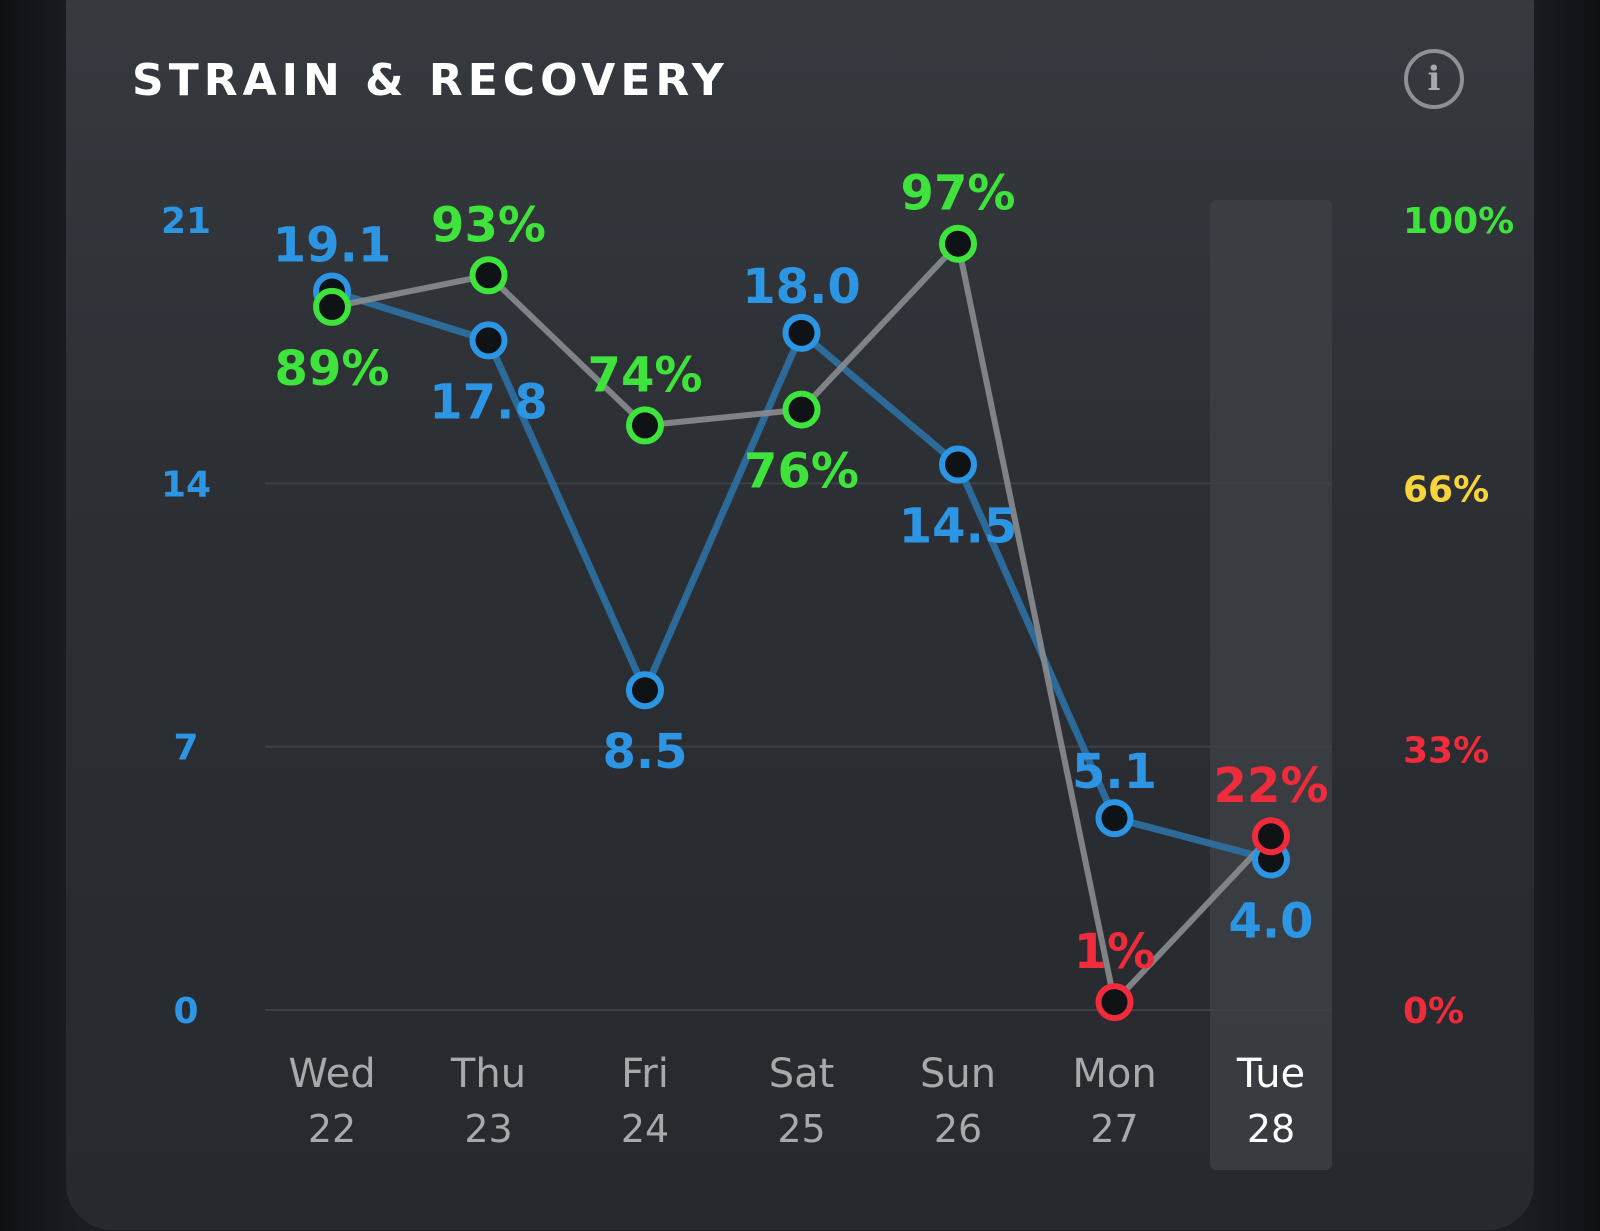 This screenshot has height=1231, width=1600. Describe the element at coordinates (332, 245) in the screenshot. I see `strain-data-label: 19.1` at that location.